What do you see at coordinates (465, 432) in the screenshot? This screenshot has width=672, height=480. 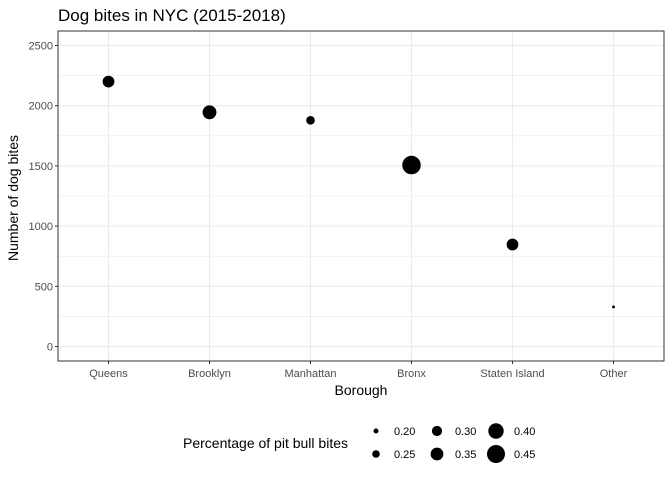 I see `legend-label: 0.30` at bounding box center [465, 432].